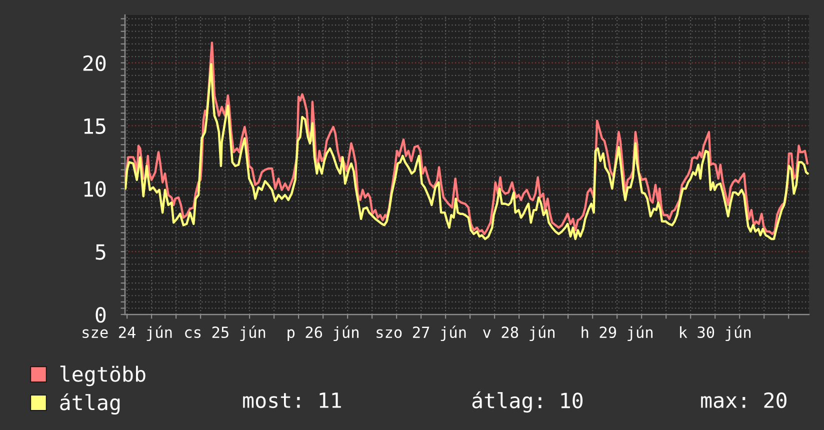  Describe the element at coordinates (103, 376) in the screenshot. I see `legend-label: legtöbb` at that location.